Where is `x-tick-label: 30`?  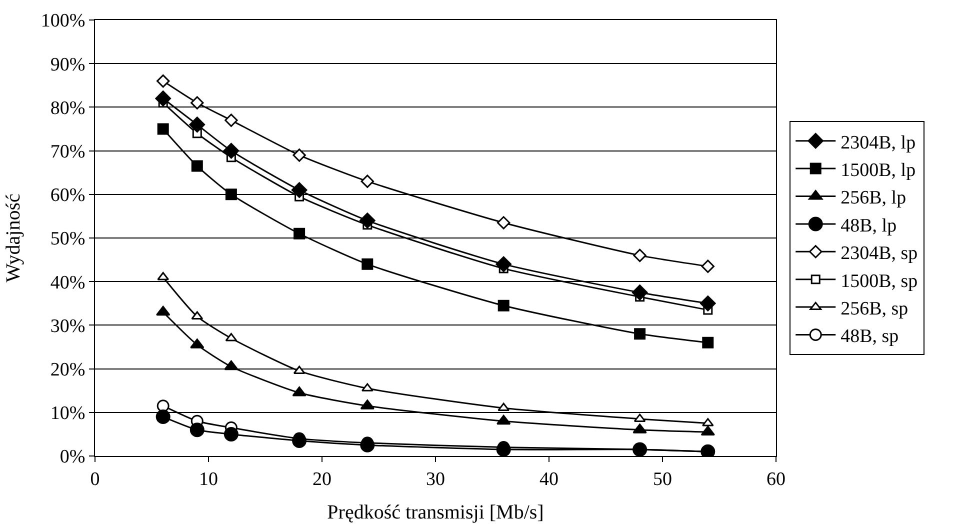
x-tick-label: 30 is located at coordinates (435, 479).